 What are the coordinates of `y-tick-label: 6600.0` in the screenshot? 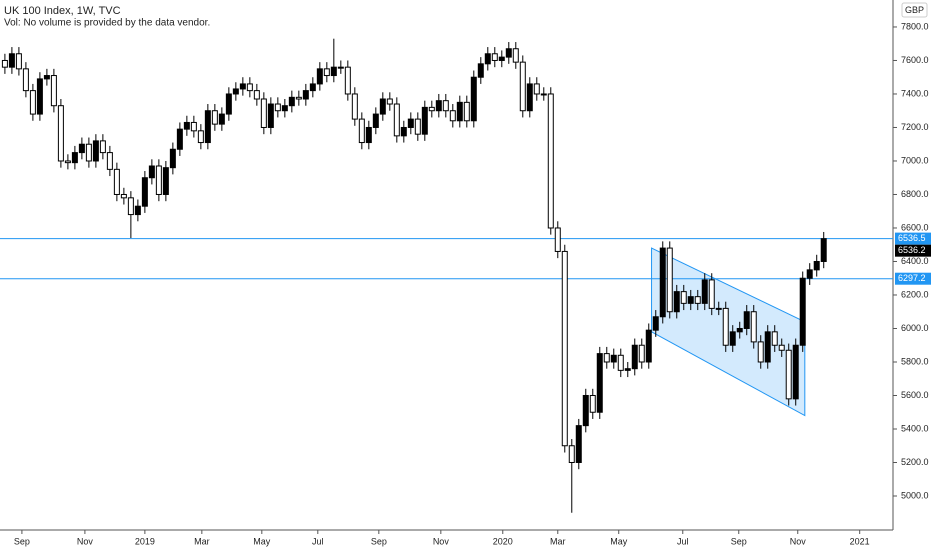 It's located at (915, 227).